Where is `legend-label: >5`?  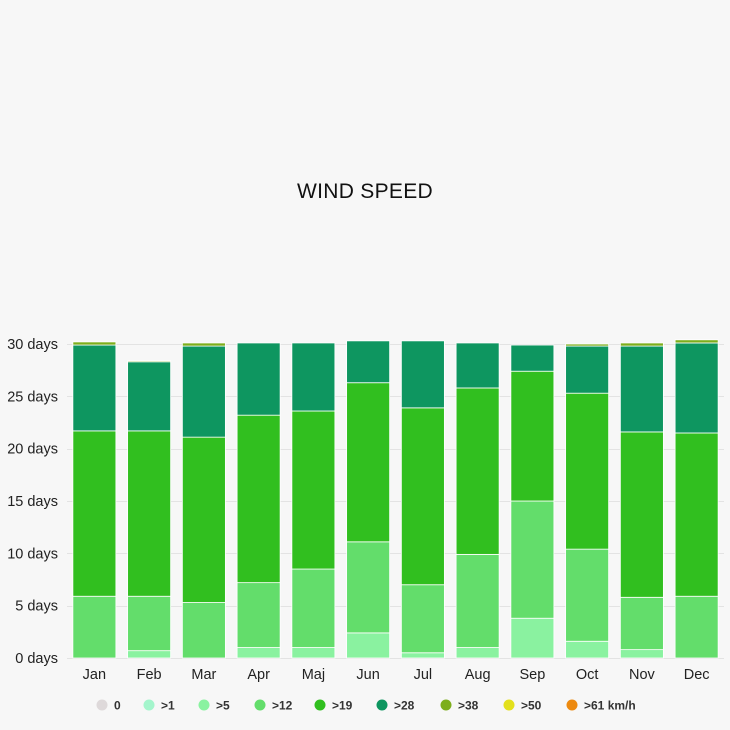 legend-label: >5 is located at coordinates (223, 706).